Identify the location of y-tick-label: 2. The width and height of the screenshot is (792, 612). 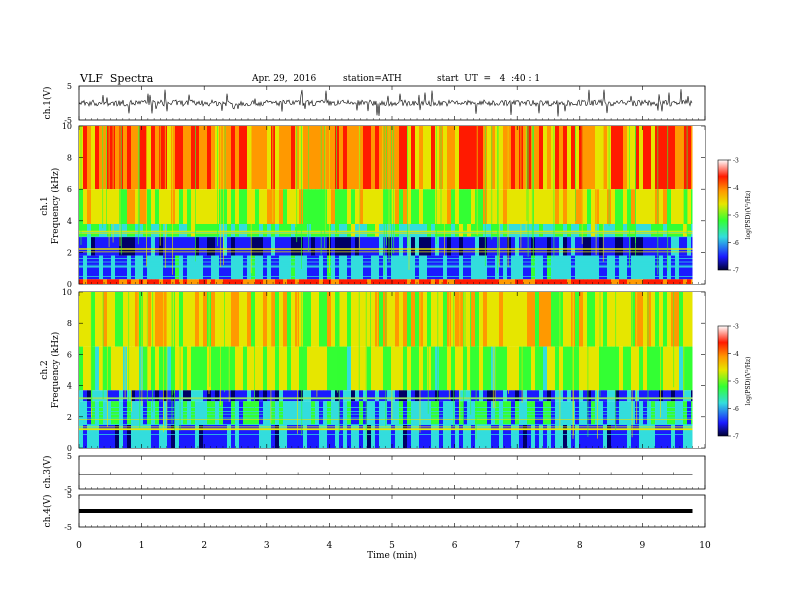
(69, 252).